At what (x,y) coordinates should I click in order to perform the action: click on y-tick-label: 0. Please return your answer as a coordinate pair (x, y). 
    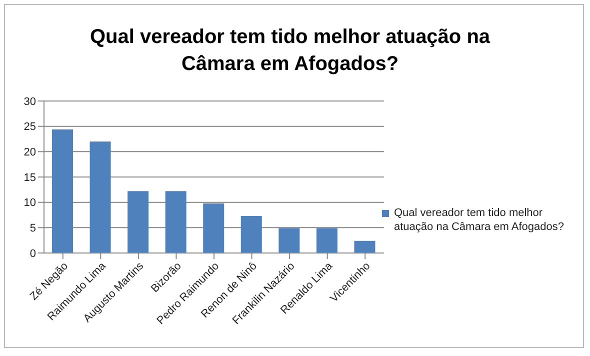
    Looking at the image, I should click on (33, 254).